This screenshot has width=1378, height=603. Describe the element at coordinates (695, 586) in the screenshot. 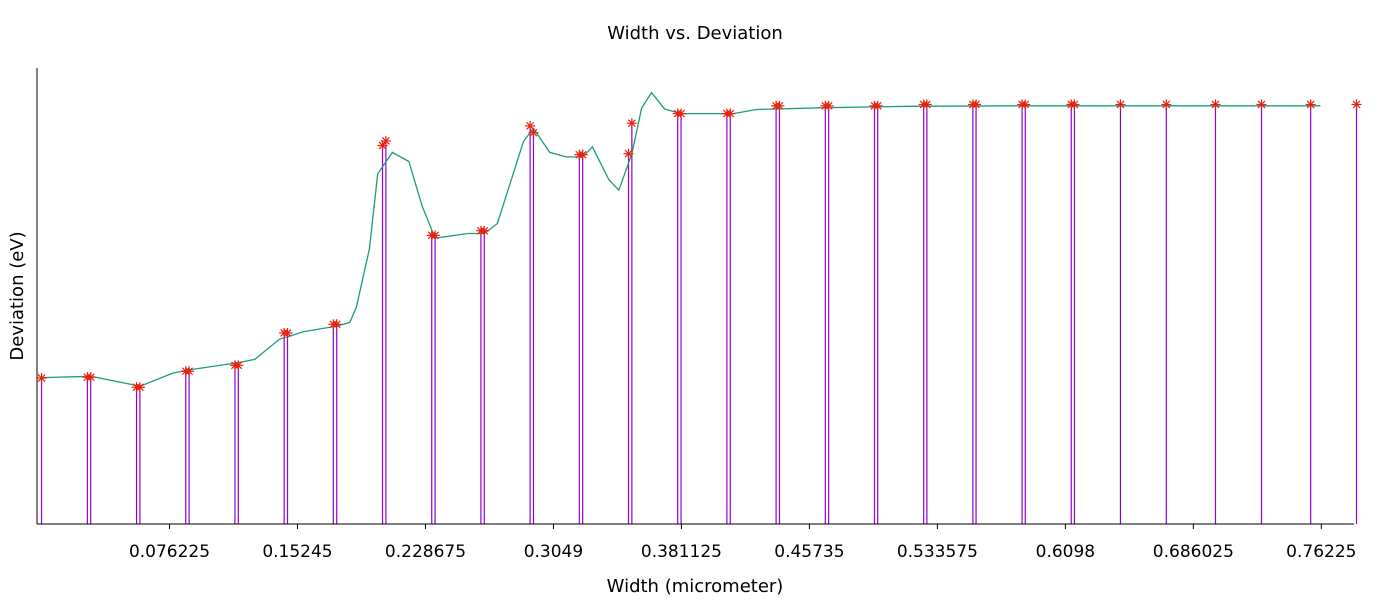

I see `x-axis-label: Width (micrometer)` at that location.